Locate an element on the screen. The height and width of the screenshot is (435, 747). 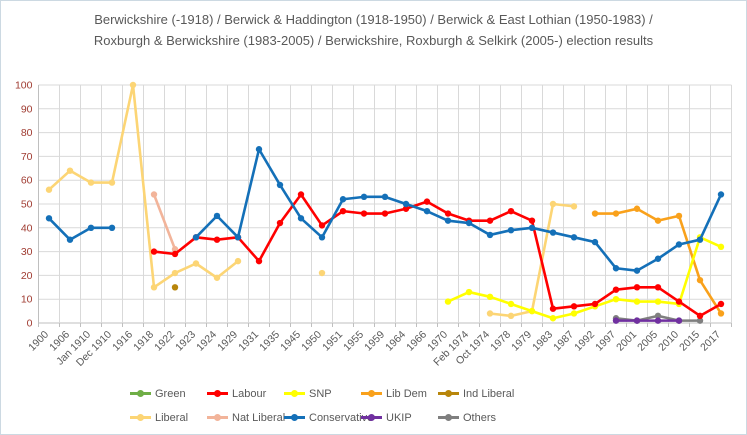
legend-item-nat-liberal: Nat Liberal is located at coordinates (246, 417).